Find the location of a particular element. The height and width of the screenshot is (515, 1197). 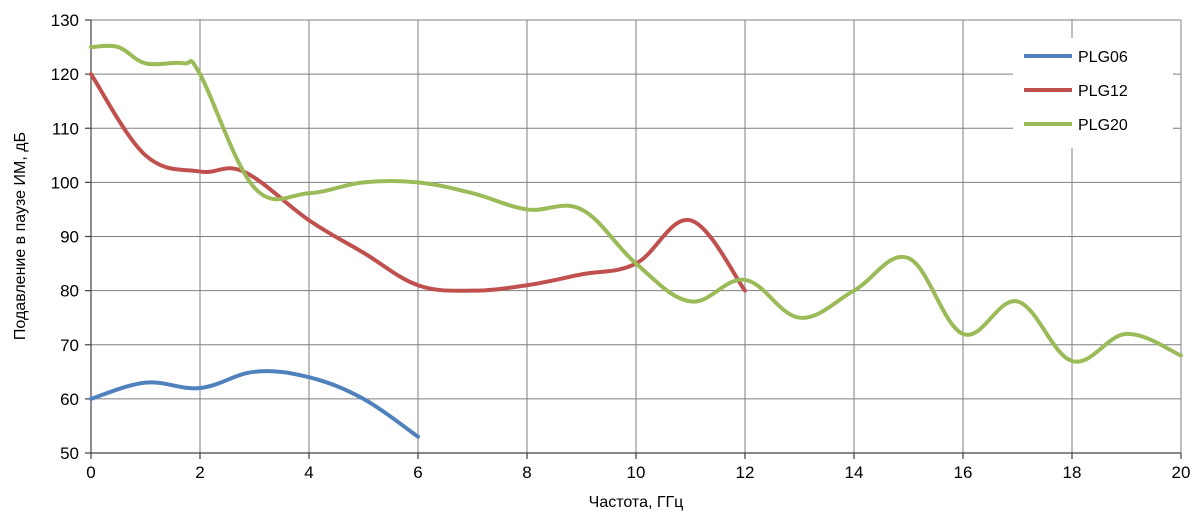

y-tick-label: 50 is located at coordinates (69, 453).